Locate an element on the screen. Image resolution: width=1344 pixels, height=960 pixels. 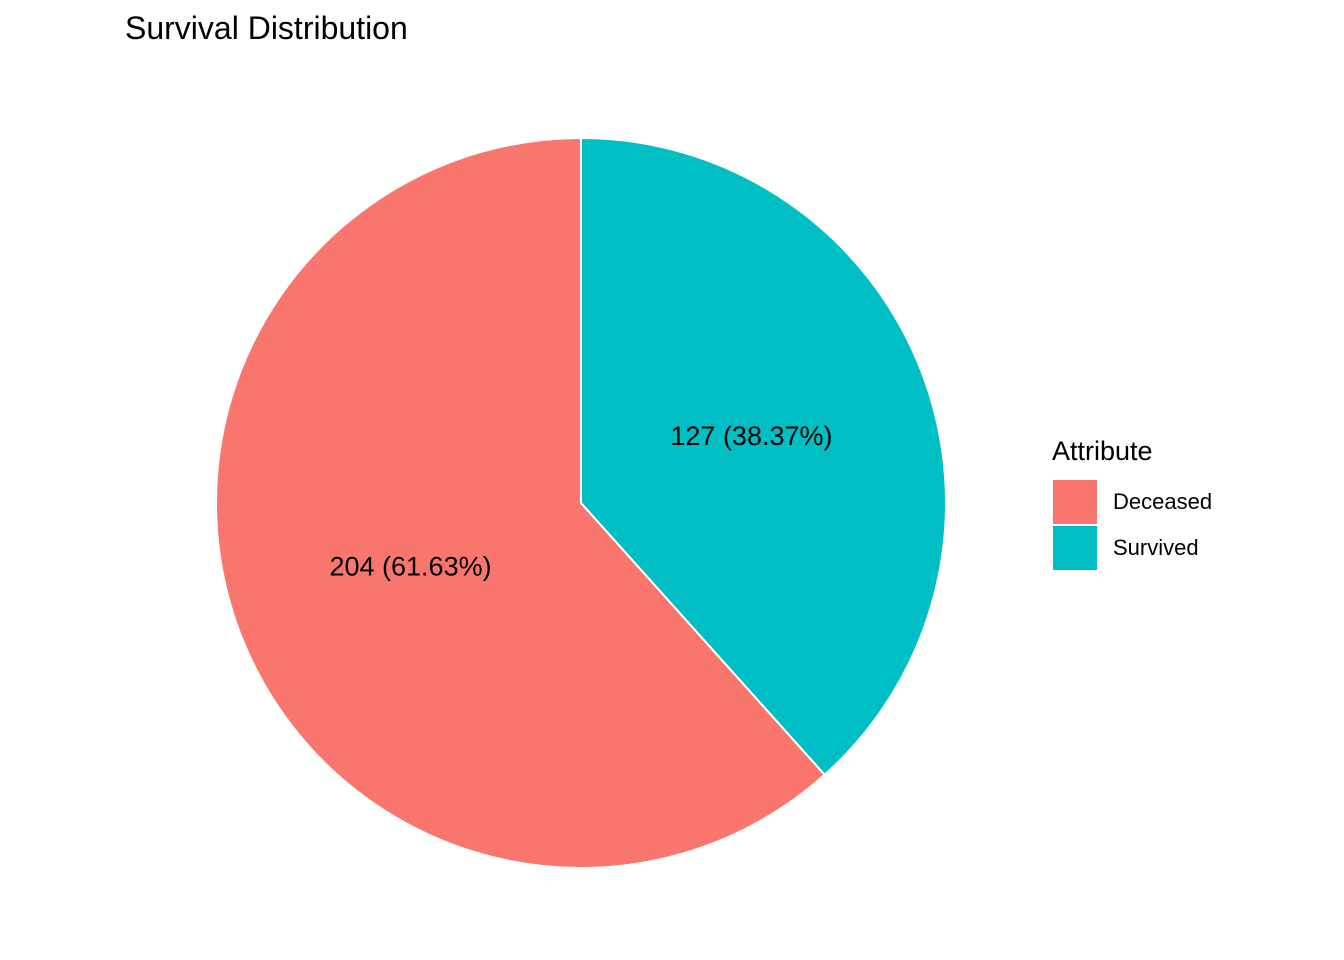
legend-item-survived: Survived is located at coordinates (1126, 548).